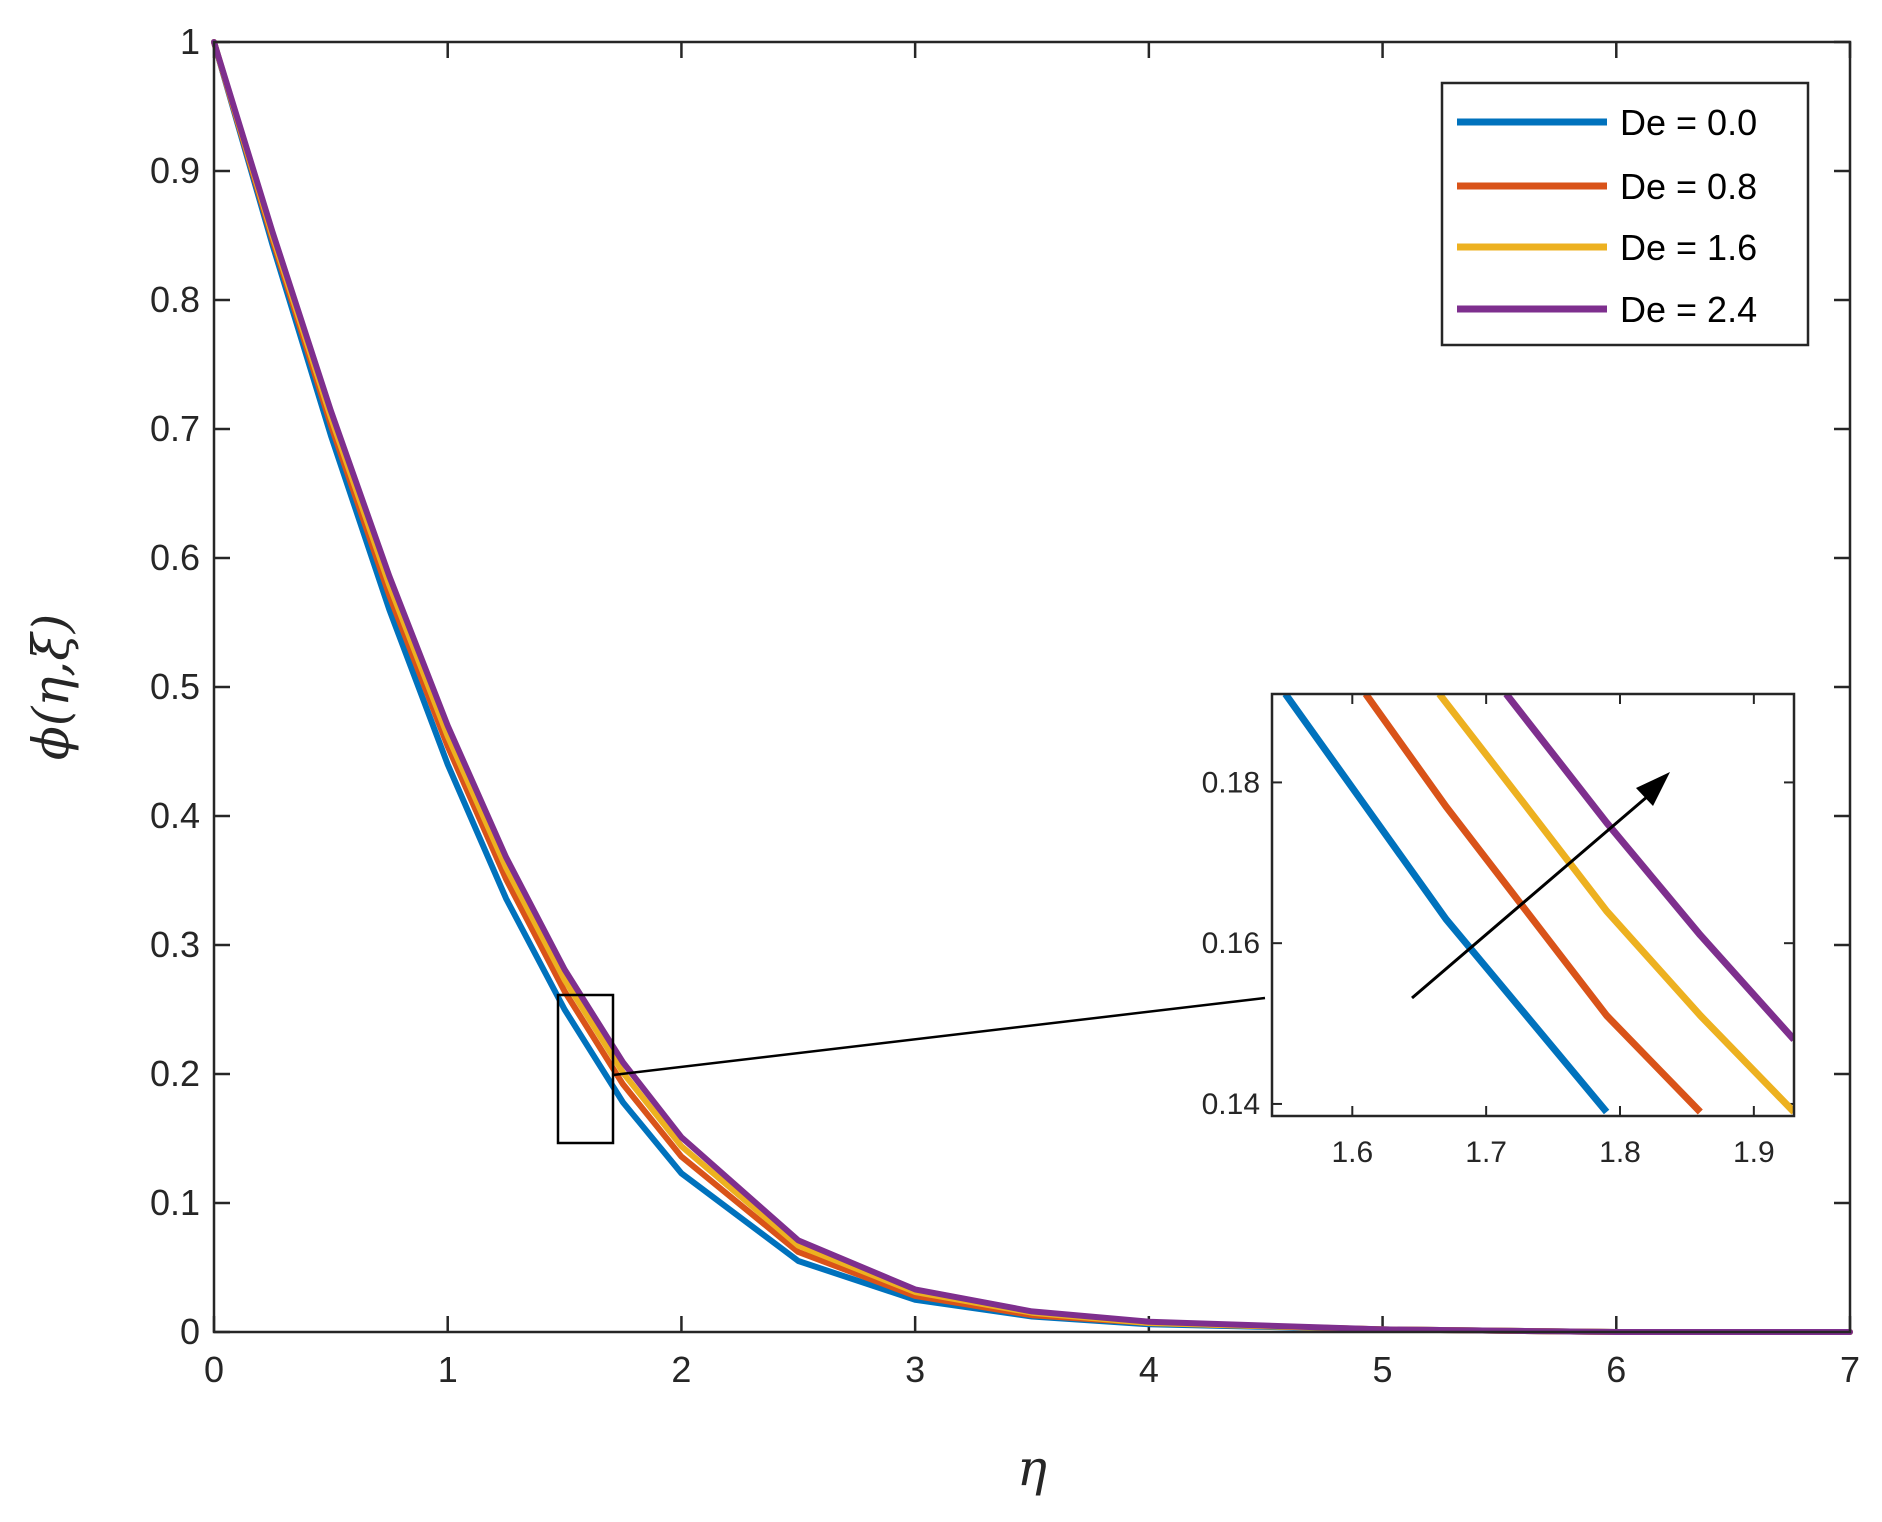 This screenshot has width=1882, height=1522. I want to click on main-x-tick-labels: 0 1 2 3 4 5 6 7, so click(1032, 1369).